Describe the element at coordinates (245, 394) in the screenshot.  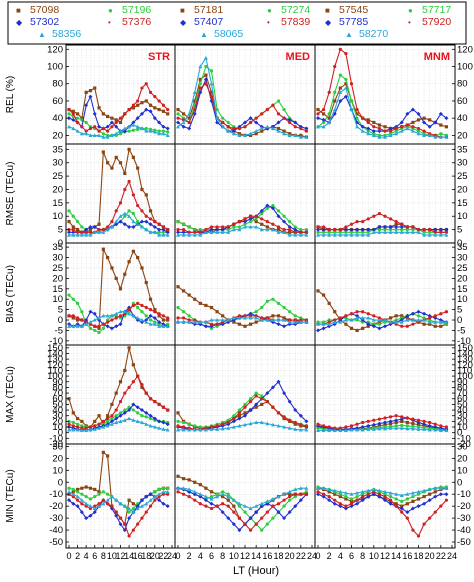
I see `panel` at that location.